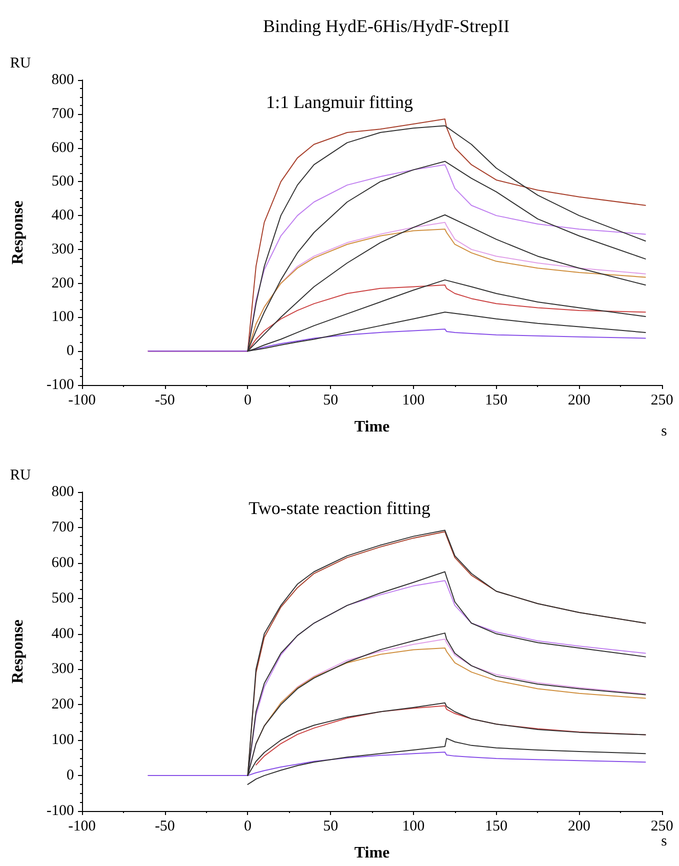  What do you see at coordinates (386, 26) in the screenshot?
I see `chart-title: Binding HydE-6His/HydF-StrepII` at bounding box center [386, 26].